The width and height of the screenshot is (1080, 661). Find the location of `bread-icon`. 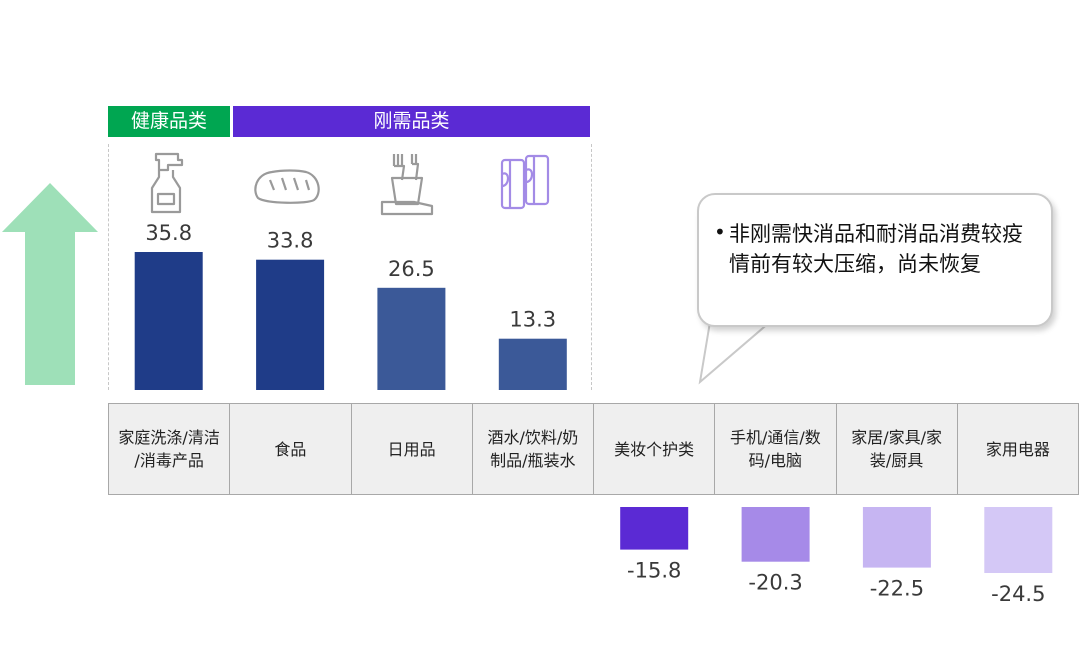

bread-icon is located at coordinates (287, 186).